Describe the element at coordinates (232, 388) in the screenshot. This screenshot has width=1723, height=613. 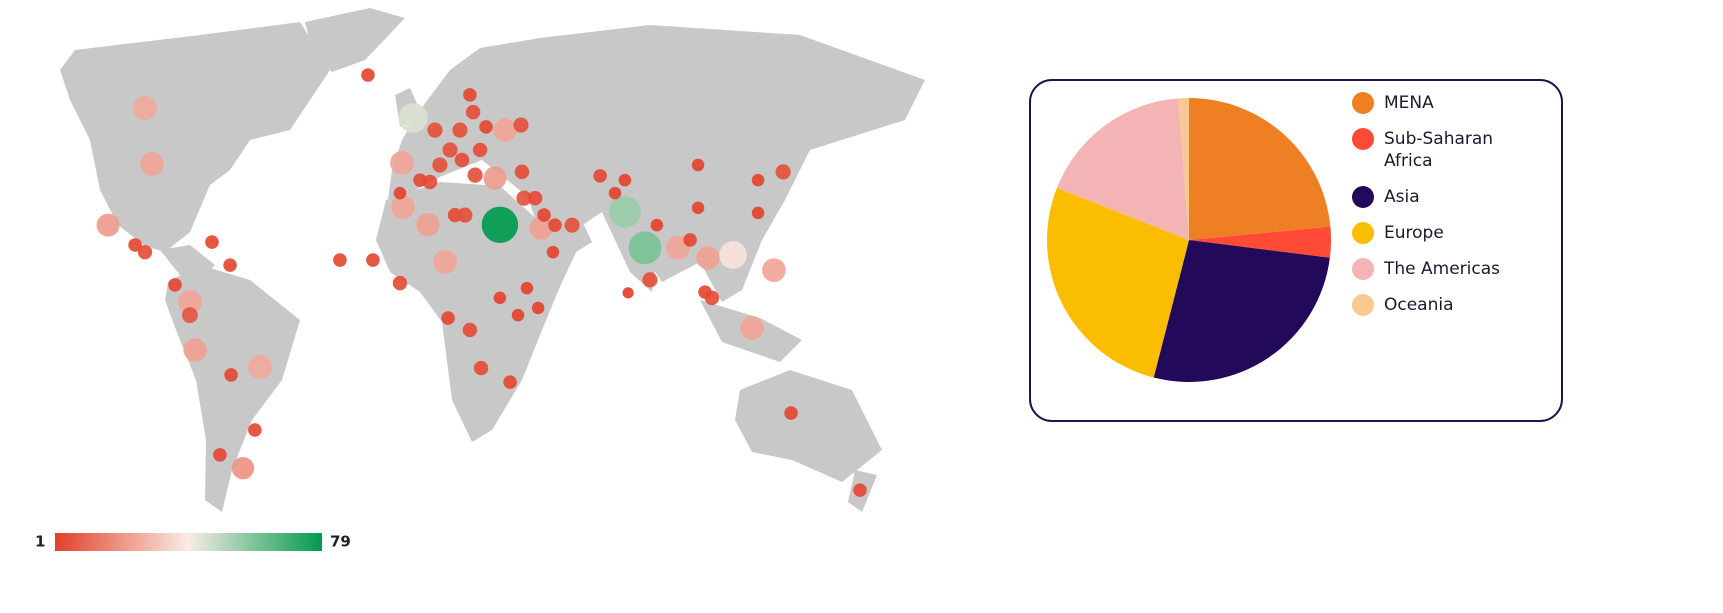
I see `south-america` at that location.